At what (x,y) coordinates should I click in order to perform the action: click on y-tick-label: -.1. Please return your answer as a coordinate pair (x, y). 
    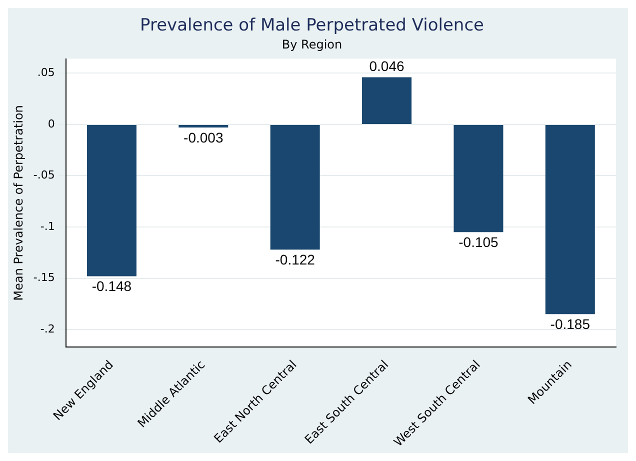
    Looking at the image, I should click on (47, 226).